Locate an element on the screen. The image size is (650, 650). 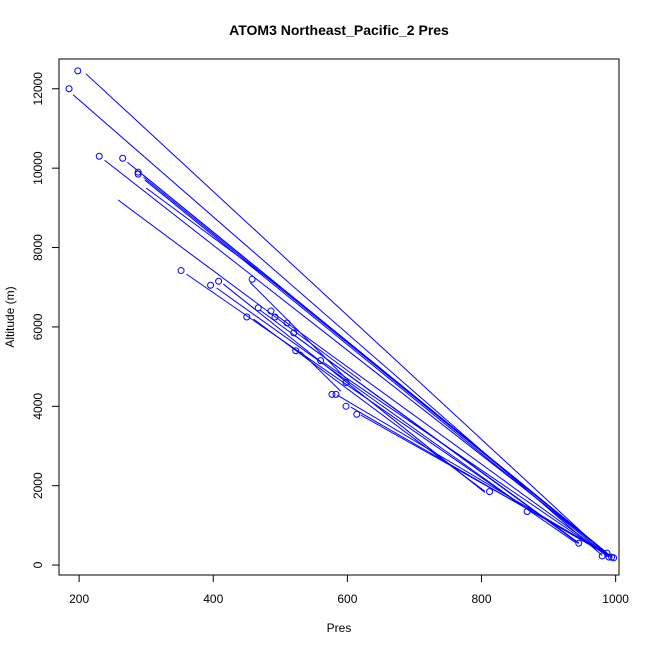
x-axis-label: Pres is located at coordinates (339, 628).